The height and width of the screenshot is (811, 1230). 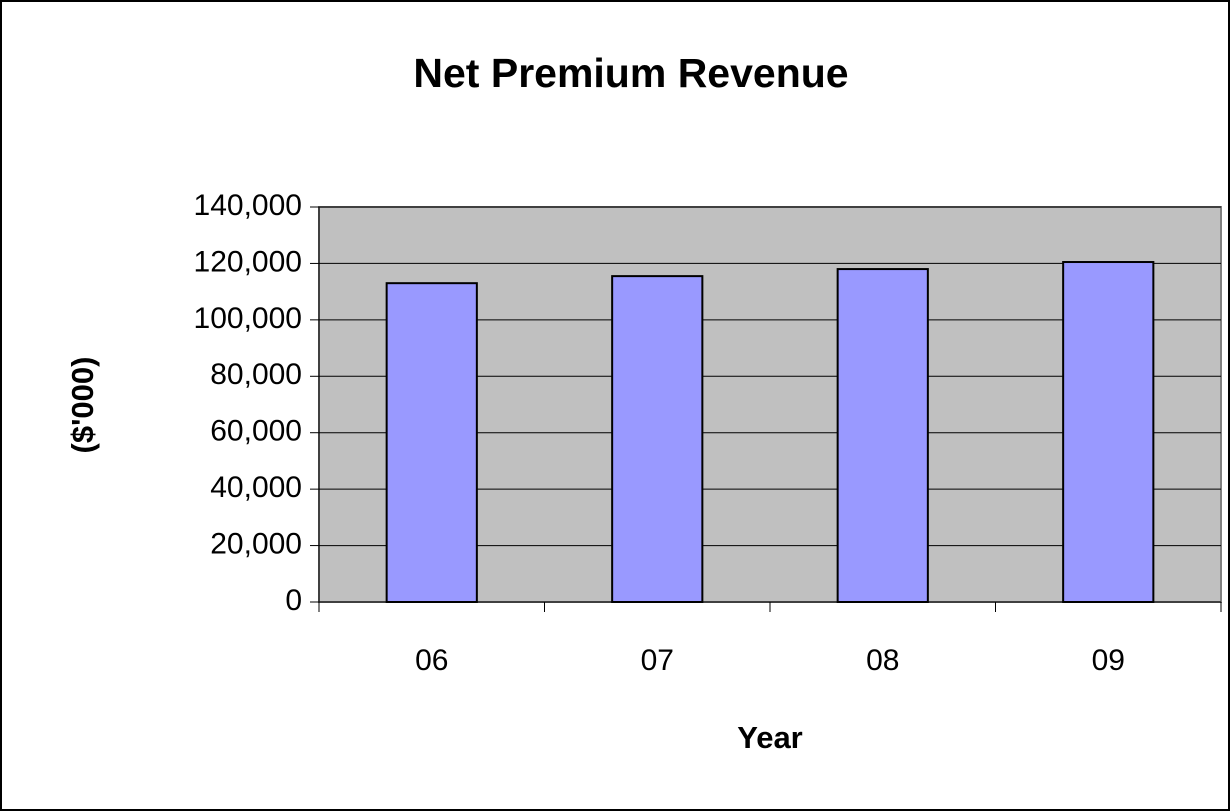 I want to click on y-tick-label: 20,000, so click(x=256, y=543).